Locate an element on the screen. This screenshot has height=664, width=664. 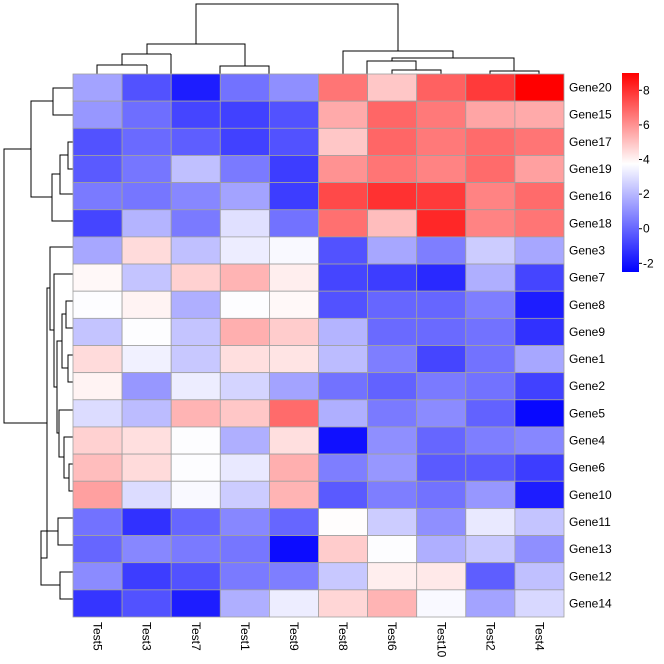
heatmap-cell-gene4-test7 is located at coordinates (195, 440).